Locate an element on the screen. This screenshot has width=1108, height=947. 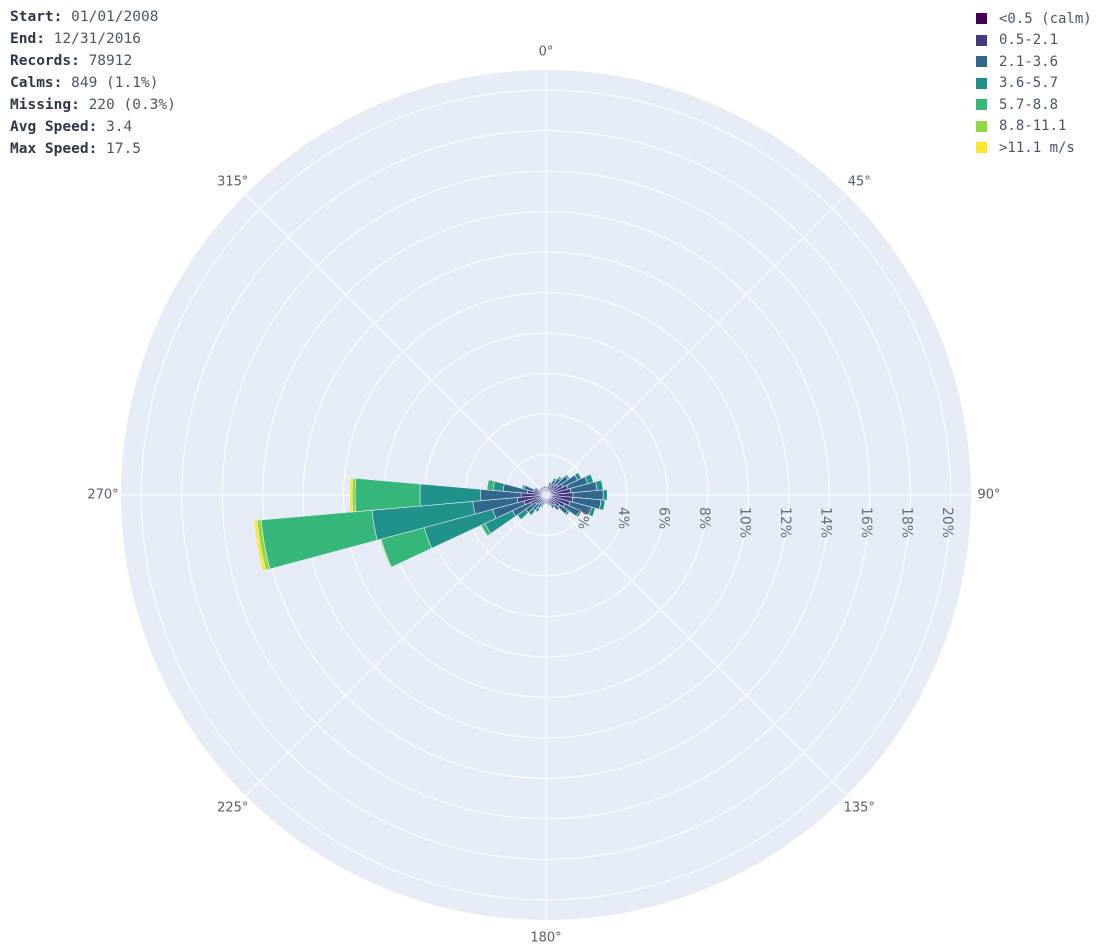
radial-tick-label: 8% is located at coordinates (704, 518).